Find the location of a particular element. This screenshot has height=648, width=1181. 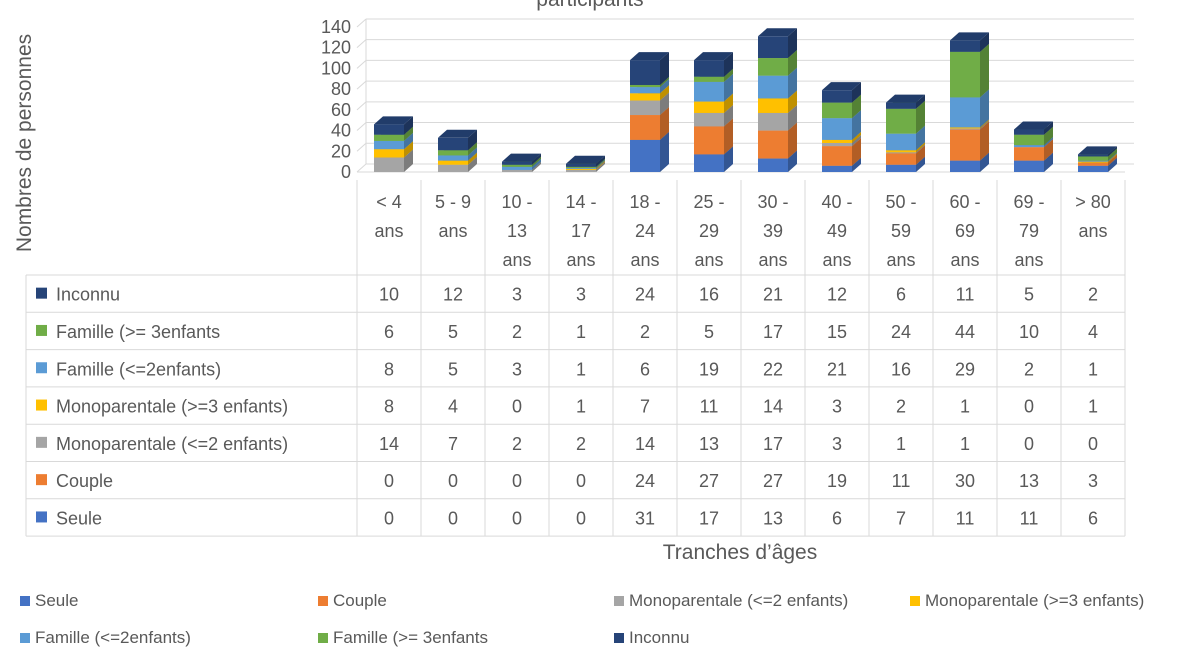

x-category-label: 40 - is located at coordinates (836, 202).